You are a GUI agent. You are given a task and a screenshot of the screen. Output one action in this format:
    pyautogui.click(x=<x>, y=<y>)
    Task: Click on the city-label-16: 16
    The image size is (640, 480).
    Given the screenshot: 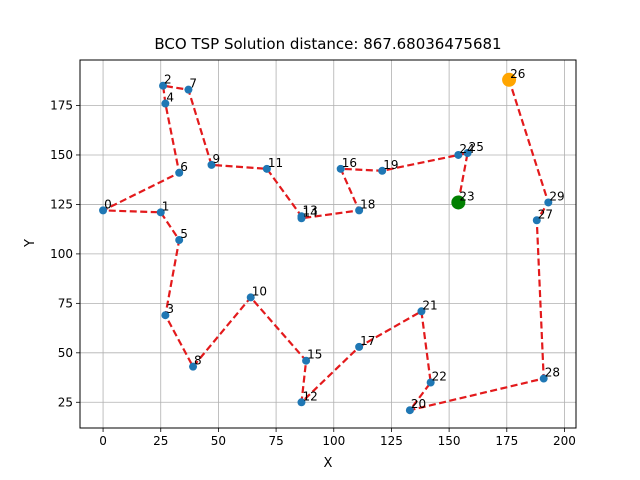 What is the action you would take?
    pyautogui.click(x=349, y=163)
    